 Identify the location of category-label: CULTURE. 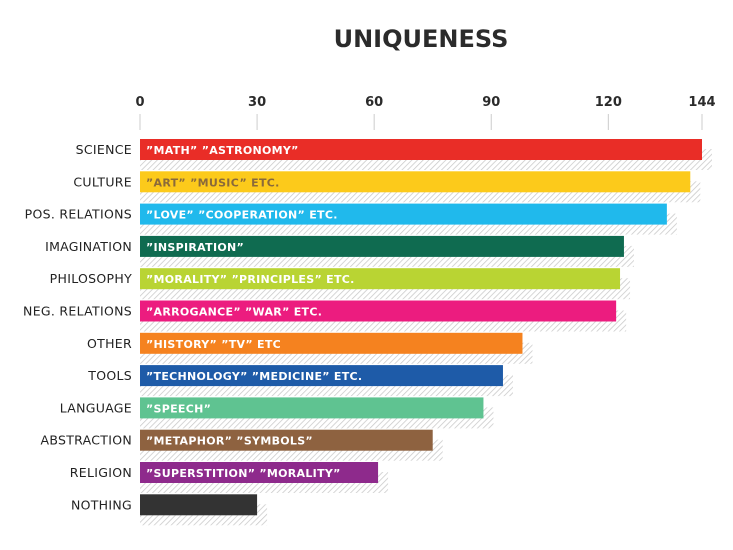
(102, 181).